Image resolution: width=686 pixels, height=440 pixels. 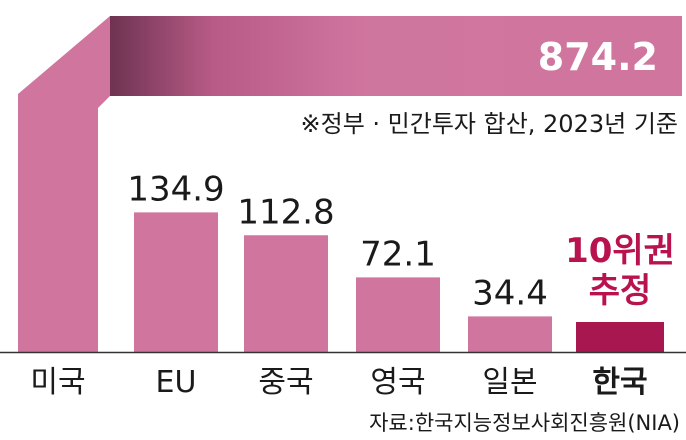 What do you see at coordinates (510, 293) in the screenshot?
I see `value-label-cat-4: 34.4` at bounding box center [510, 293].